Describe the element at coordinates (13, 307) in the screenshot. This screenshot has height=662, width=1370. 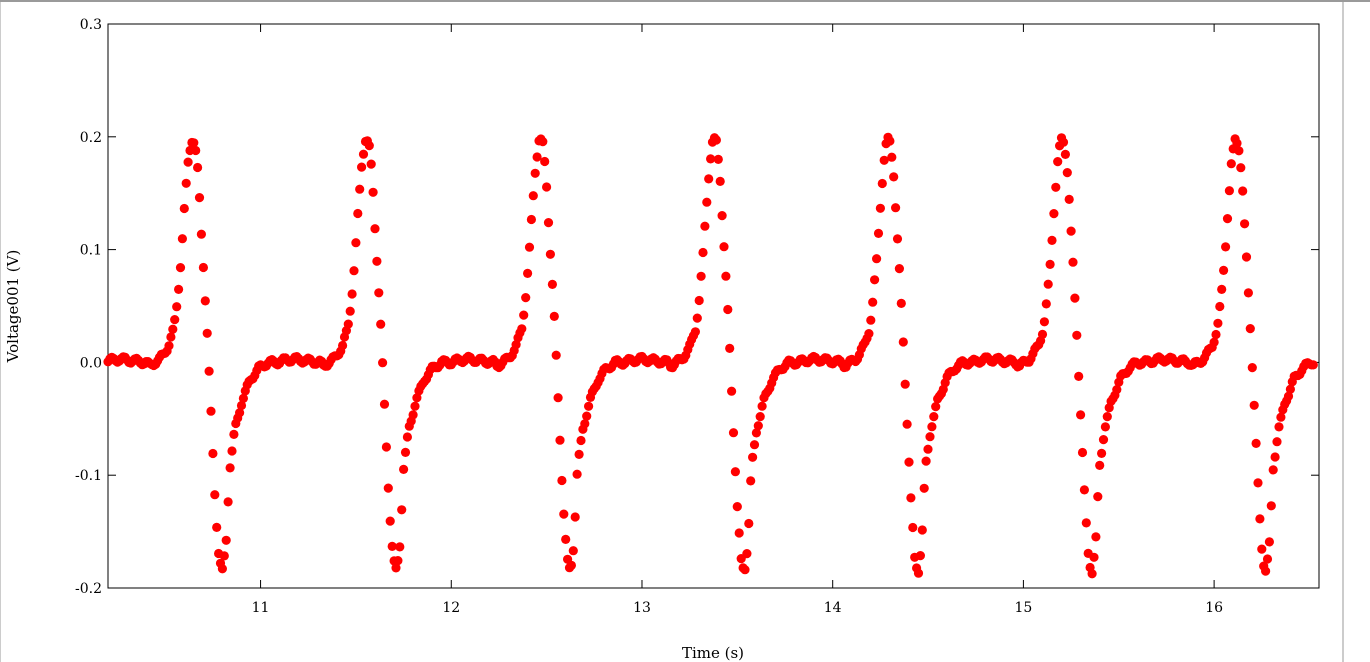
I see `y-axis-label: Voltage001 (V)` at that location.